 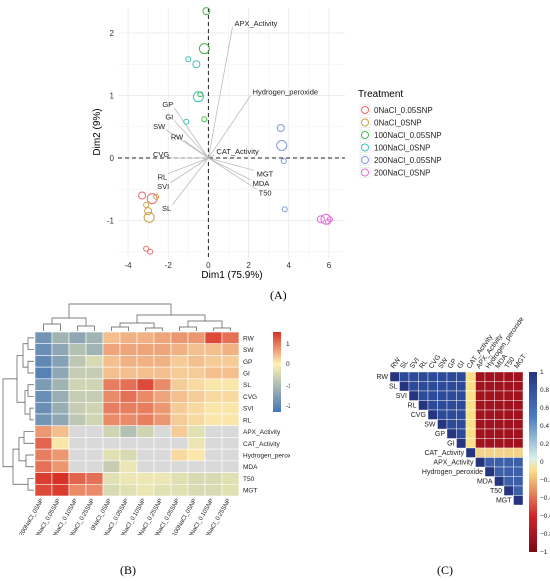 I want to click on colorbar-tick: 1, so click(x=288, y=344).